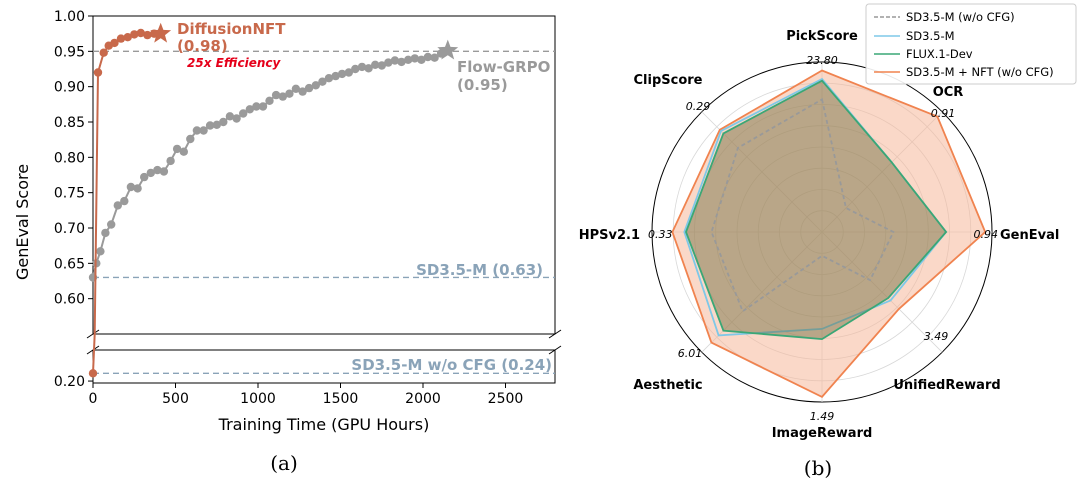 This screenshot has height=486, width=1080. What do you see at coordinates (690, 353) in the screenshot?
I see `radar-axis-max-value: 6.01` at bounding box center [690, 353].